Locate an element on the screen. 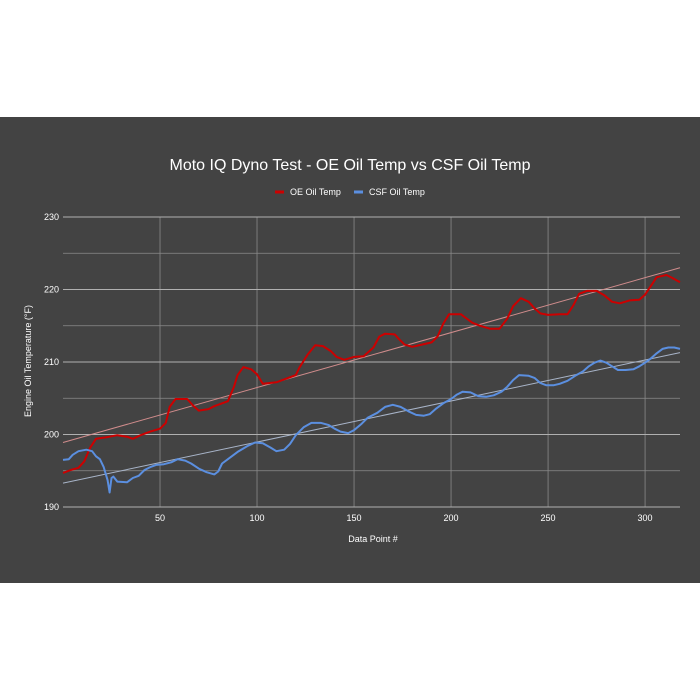 The width and height of the screenshot is (700, 700). y-tick-label: 200 is located at coordinates (51, 435).